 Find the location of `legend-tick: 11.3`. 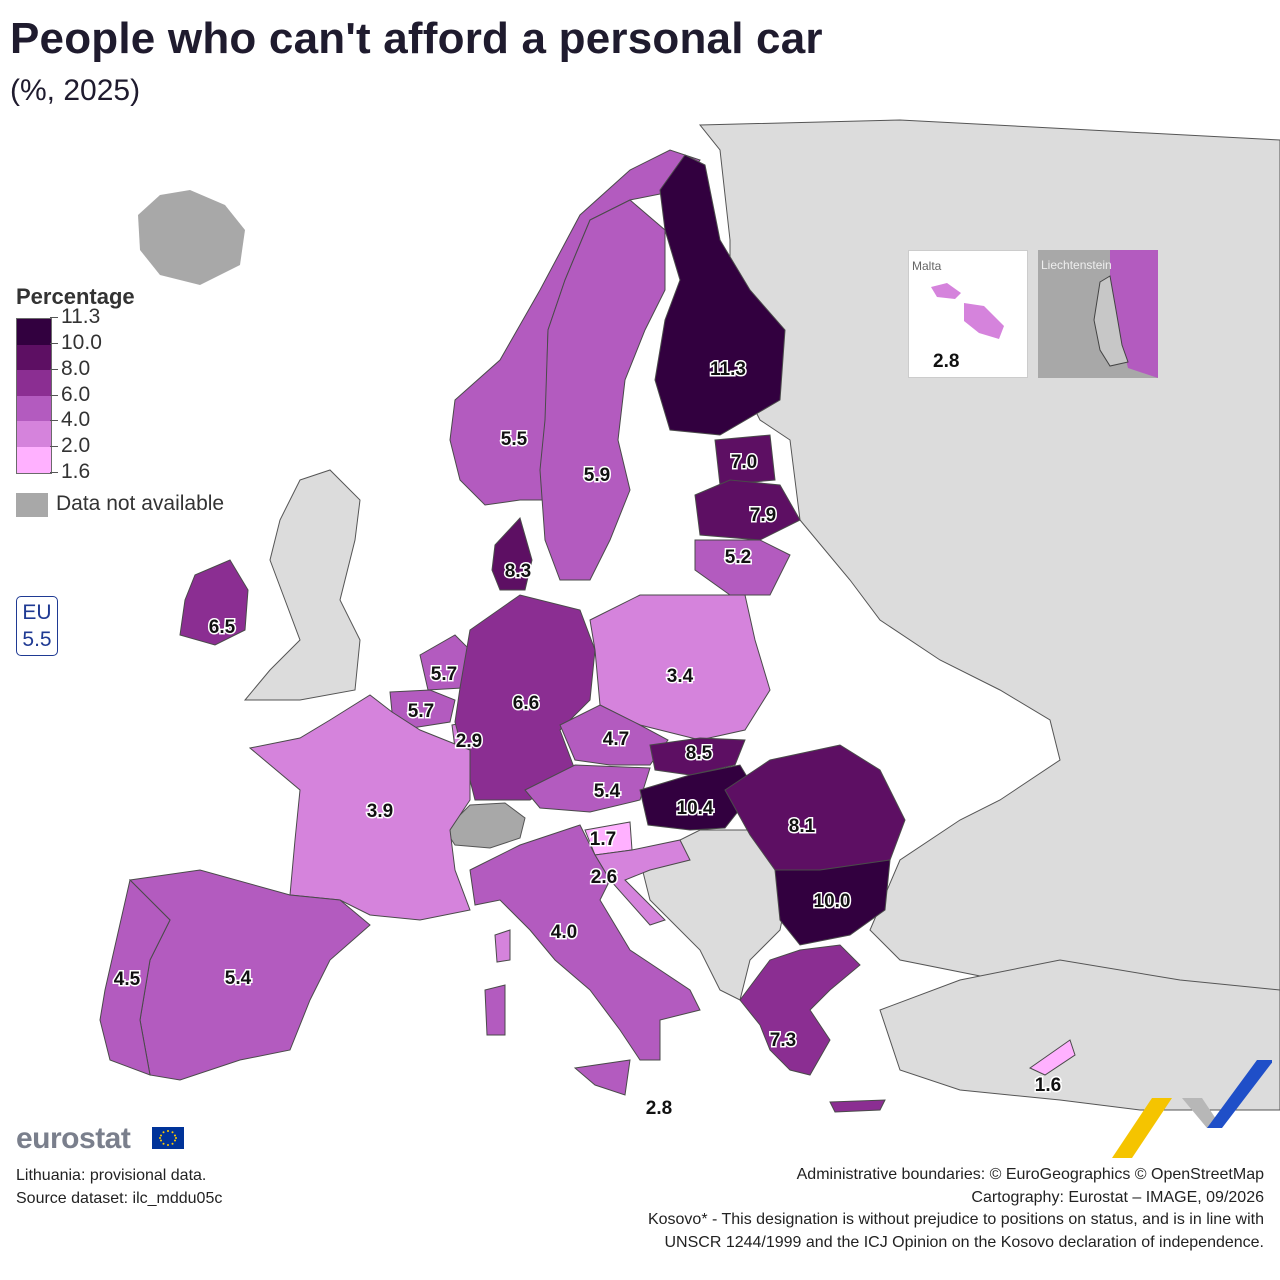

legend-tick: 11.3 is located at coordinates (75, 317).